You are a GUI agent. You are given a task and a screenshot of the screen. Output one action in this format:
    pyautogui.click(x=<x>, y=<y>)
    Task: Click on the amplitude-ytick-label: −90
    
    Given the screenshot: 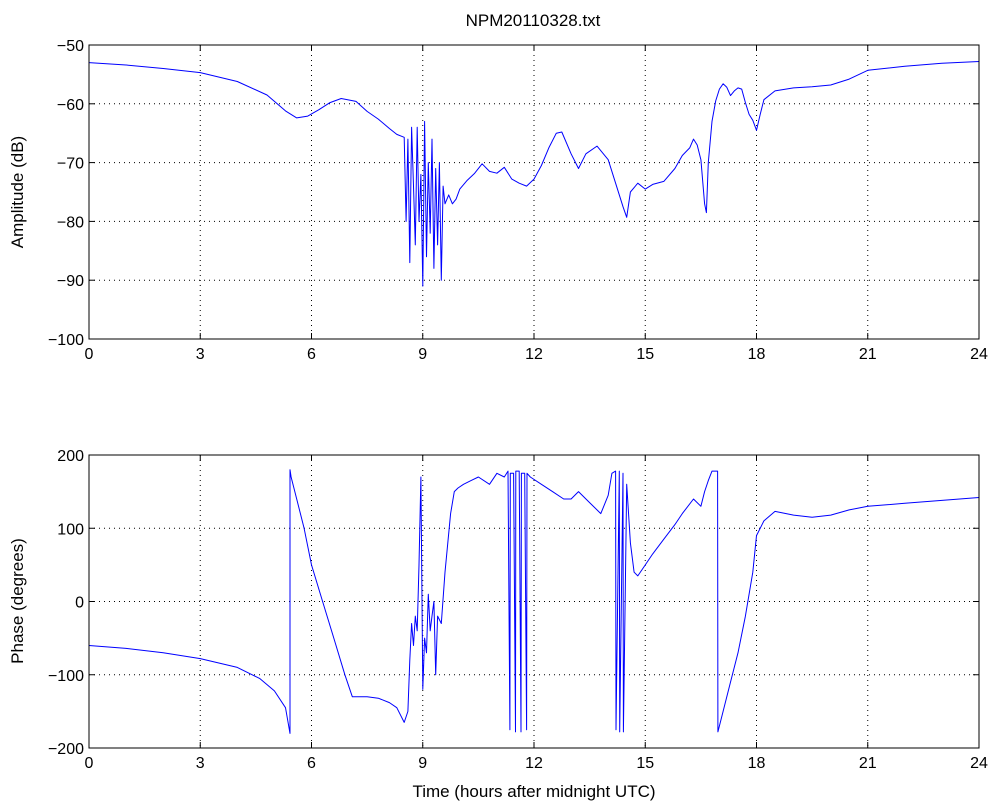 What is the action you would take?
    pyautogui.click(x=70, y=281)
    